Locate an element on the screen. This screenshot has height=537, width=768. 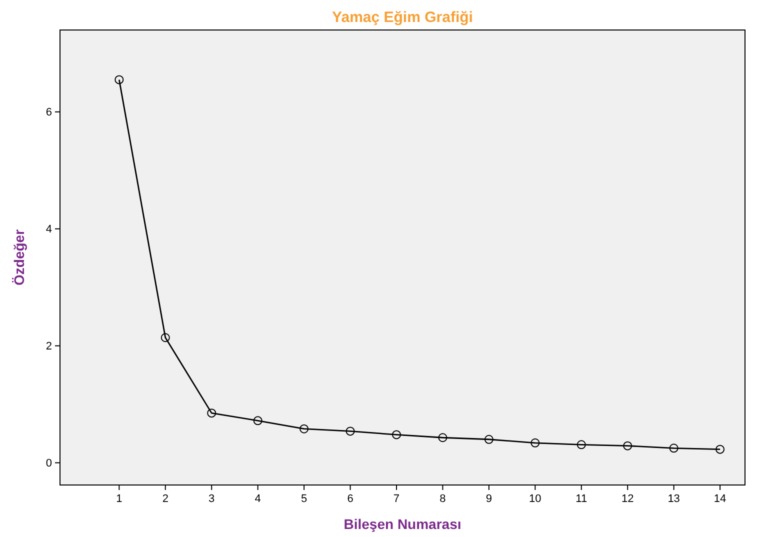
x-tick-label: 1 is located at coordinates (119, 499).